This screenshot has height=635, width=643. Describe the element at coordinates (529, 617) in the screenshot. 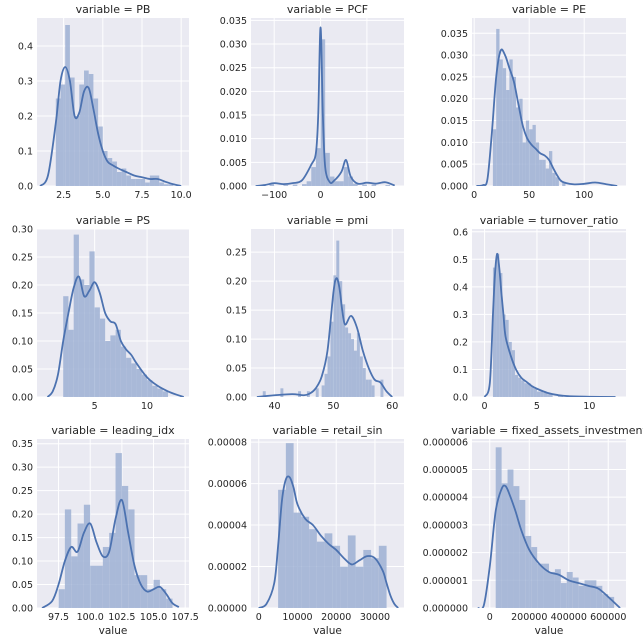

I see `x-tick-label: 200000` at that location.